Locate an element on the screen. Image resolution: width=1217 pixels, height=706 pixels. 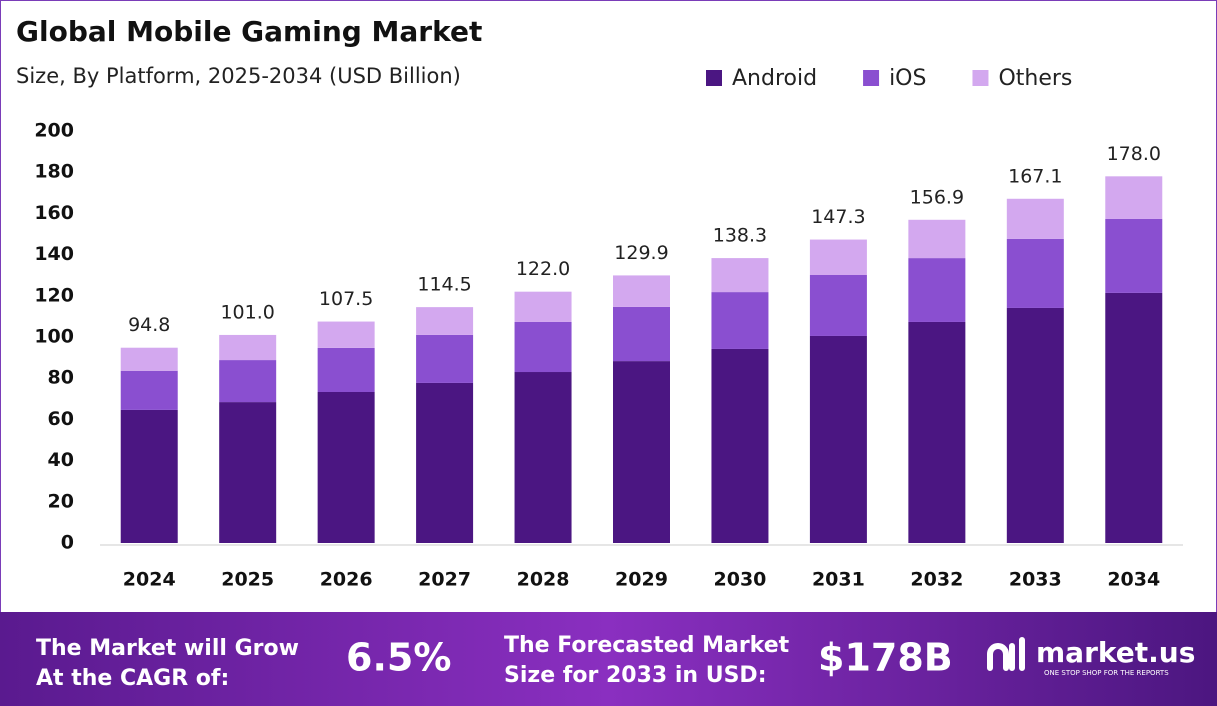
y-tick-label: 0 is located at coordinates (67, 543).